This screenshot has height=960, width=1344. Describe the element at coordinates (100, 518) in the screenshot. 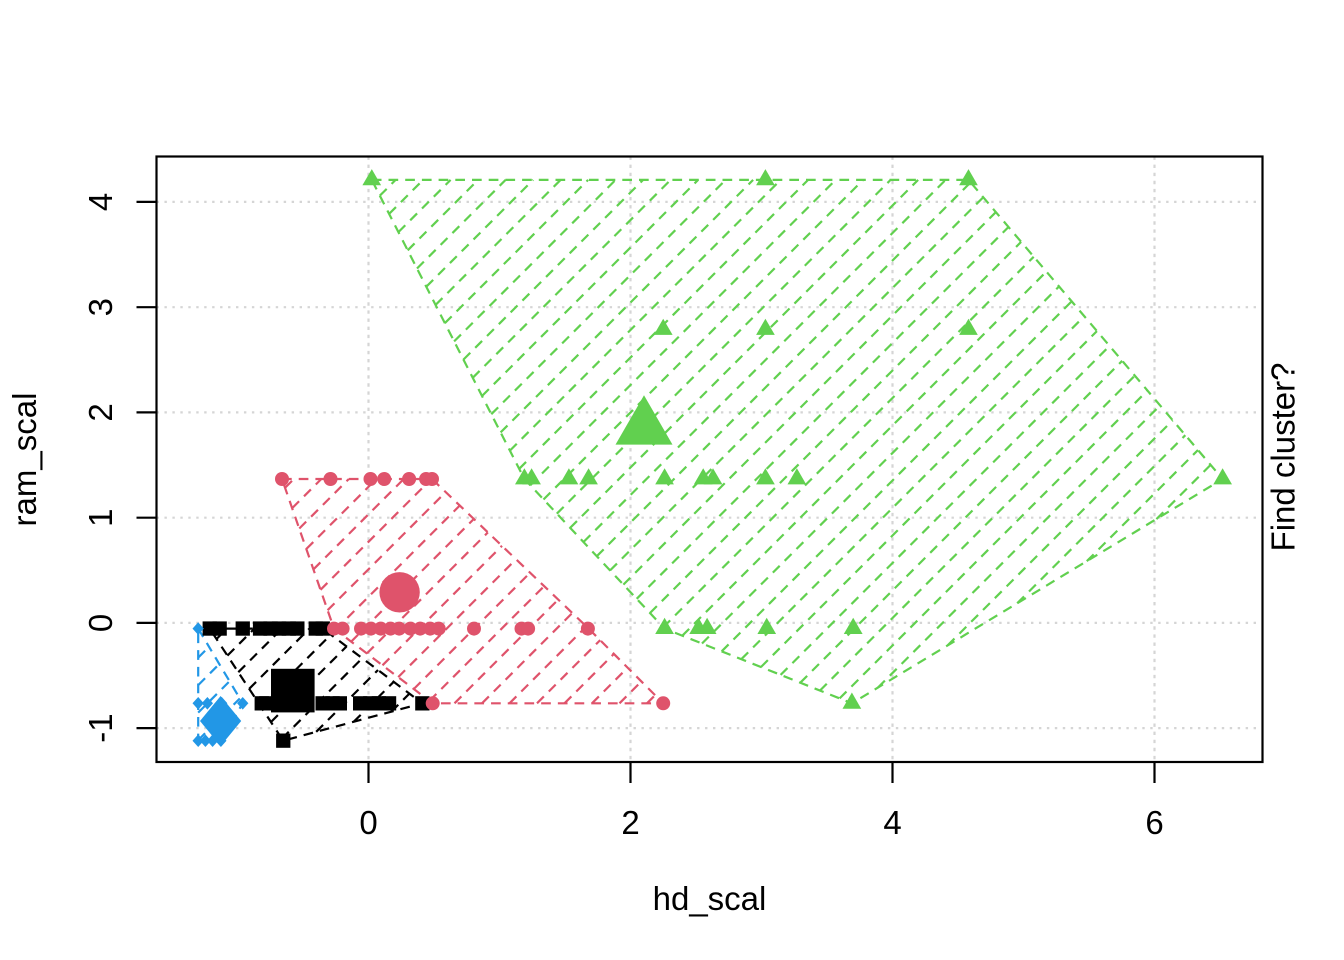

I see `svg-text: 1` at that location.